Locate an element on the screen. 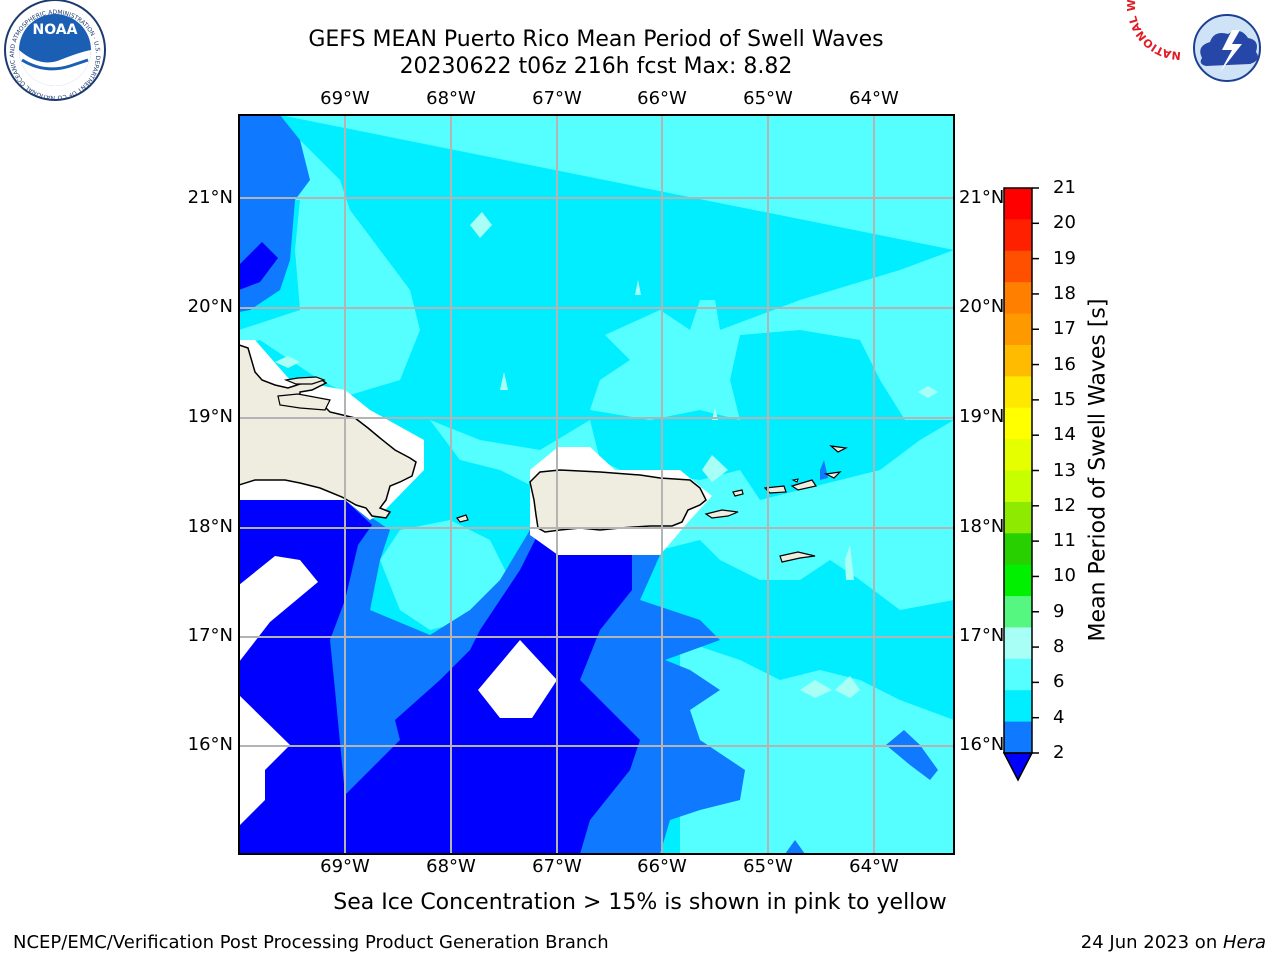  colorbar-tick-label: 4 is located at coordinates (1059, 717).